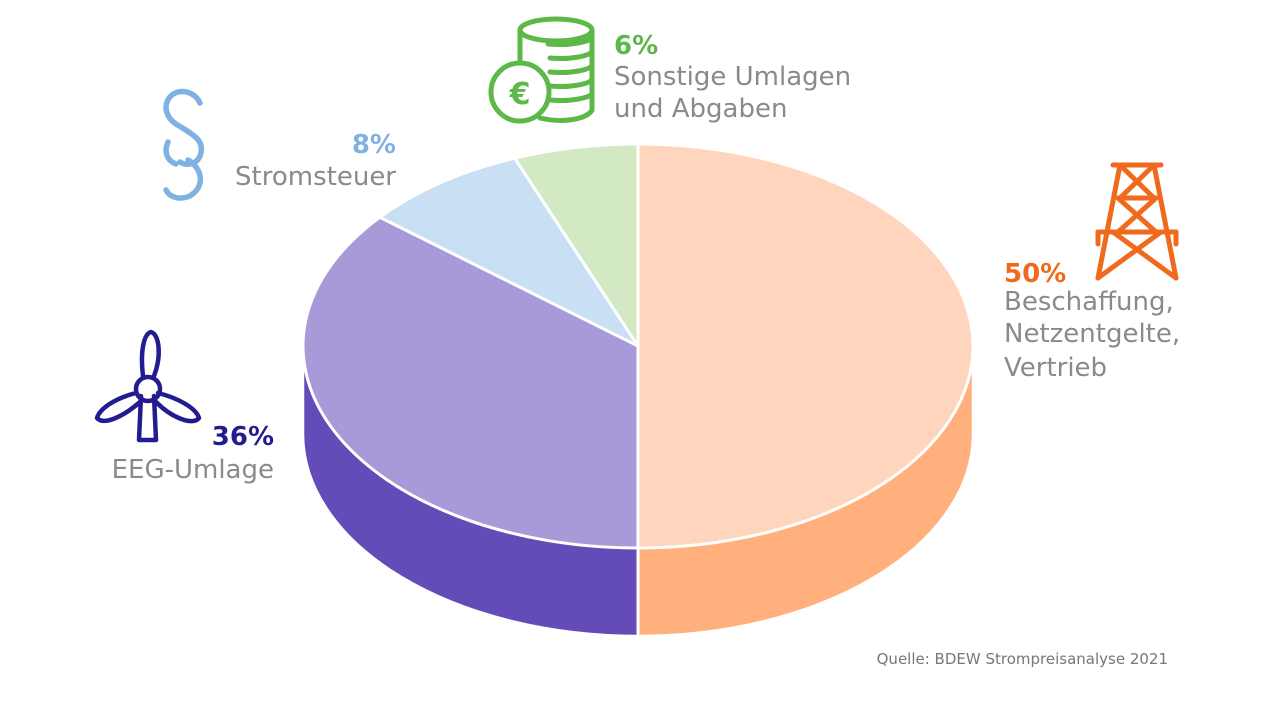  Describe the element at coordinates (1022, 659) in the screenshot. I see `source-note: Quelle: BDEW Strompreisanalyse 2021` at that location.